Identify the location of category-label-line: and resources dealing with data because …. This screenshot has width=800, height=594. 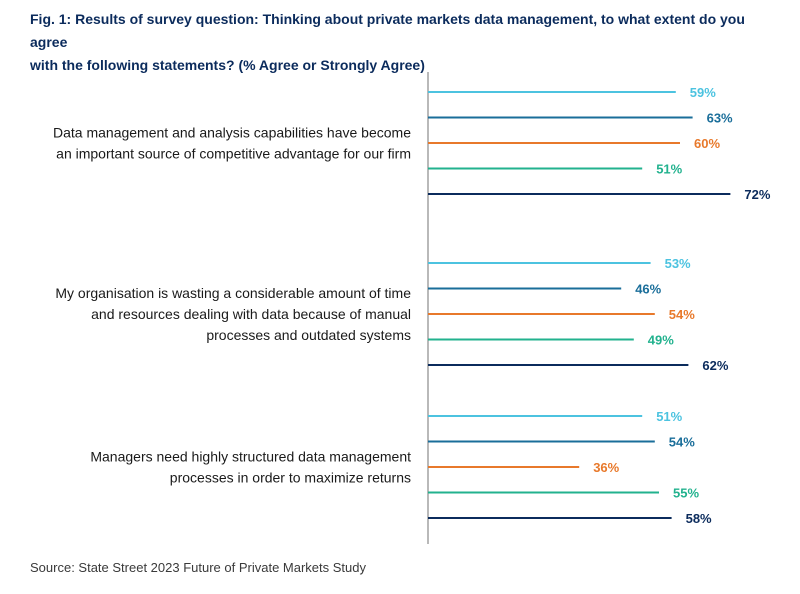
(251, 314).